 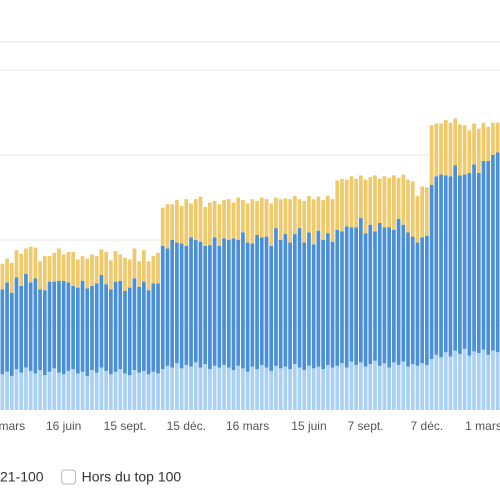 I want to click on x-tick-label: 15 déc., so click(x=186, y=426).